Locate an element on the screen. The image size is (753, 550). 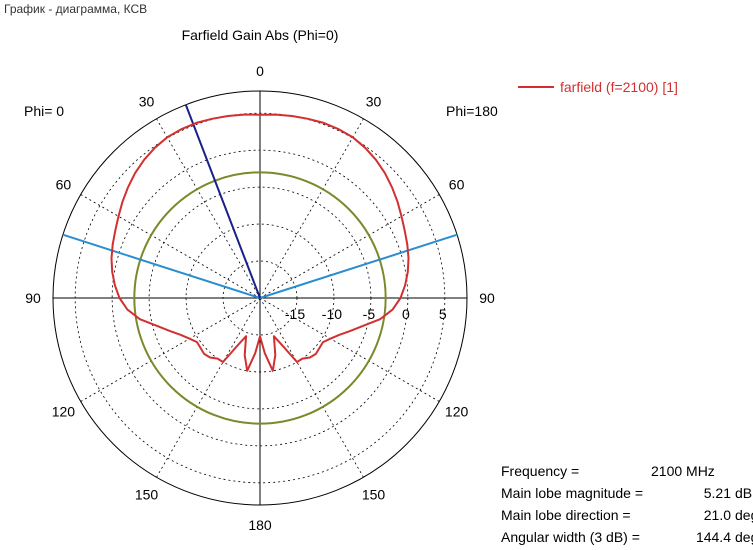
info-value: 144.4 is located at coordinates (713, 537).